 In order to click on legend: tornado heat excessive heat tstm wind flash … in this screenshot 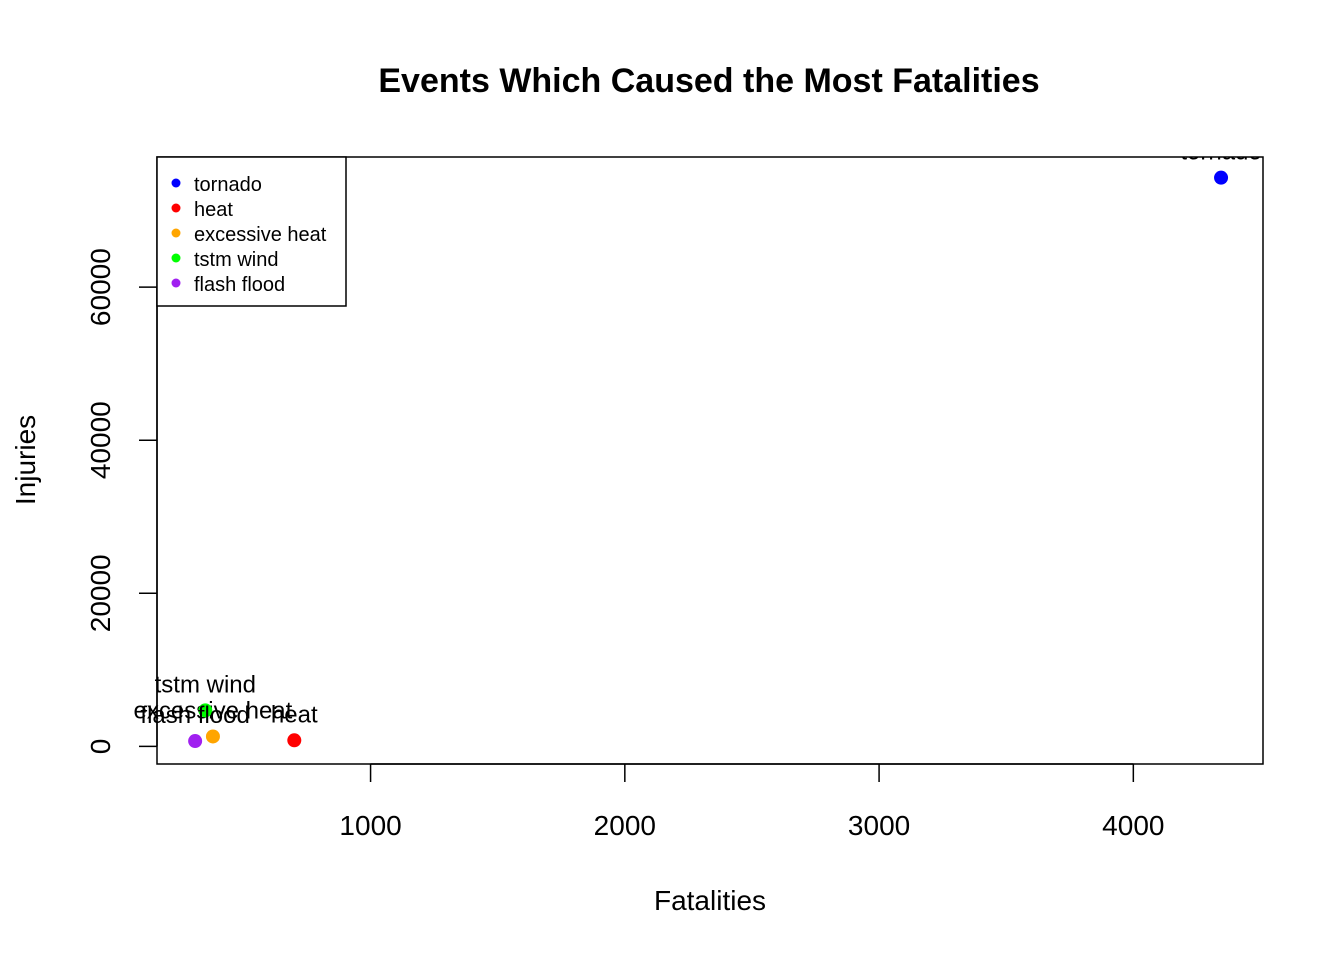, I will do `click(251, 231)`.